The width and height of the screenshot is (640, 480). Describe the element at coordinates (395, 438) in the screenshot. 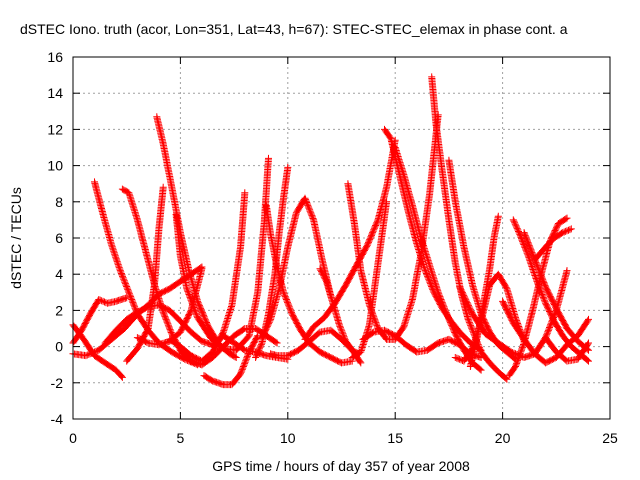

I see `x-tick-label: 15` at that location.